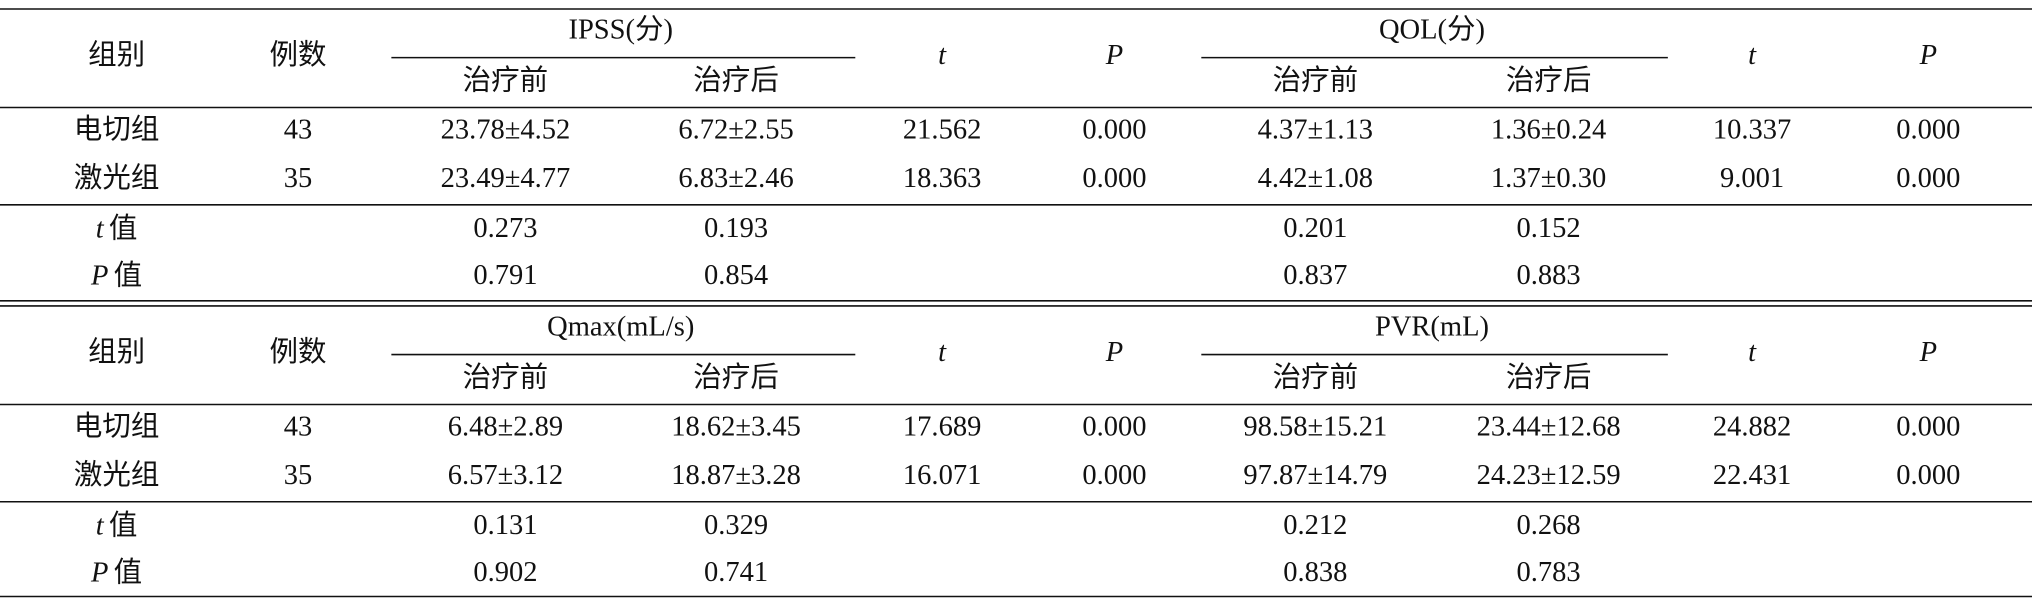 The height and width of the screenshot is (608, 2032). I want to click on cell: 0.791, so click(505, 275).